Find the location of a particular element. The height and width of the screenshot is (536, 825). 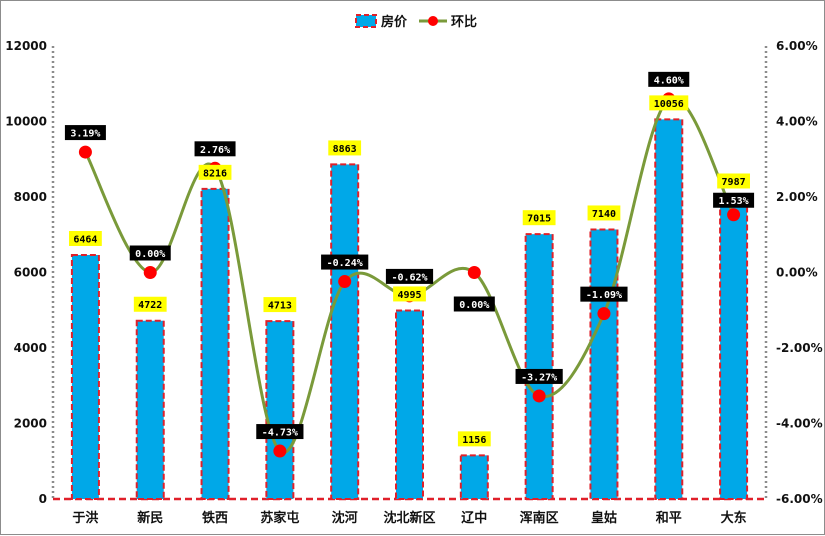

line-label: 4.60% is located at coordinates (669, 79).